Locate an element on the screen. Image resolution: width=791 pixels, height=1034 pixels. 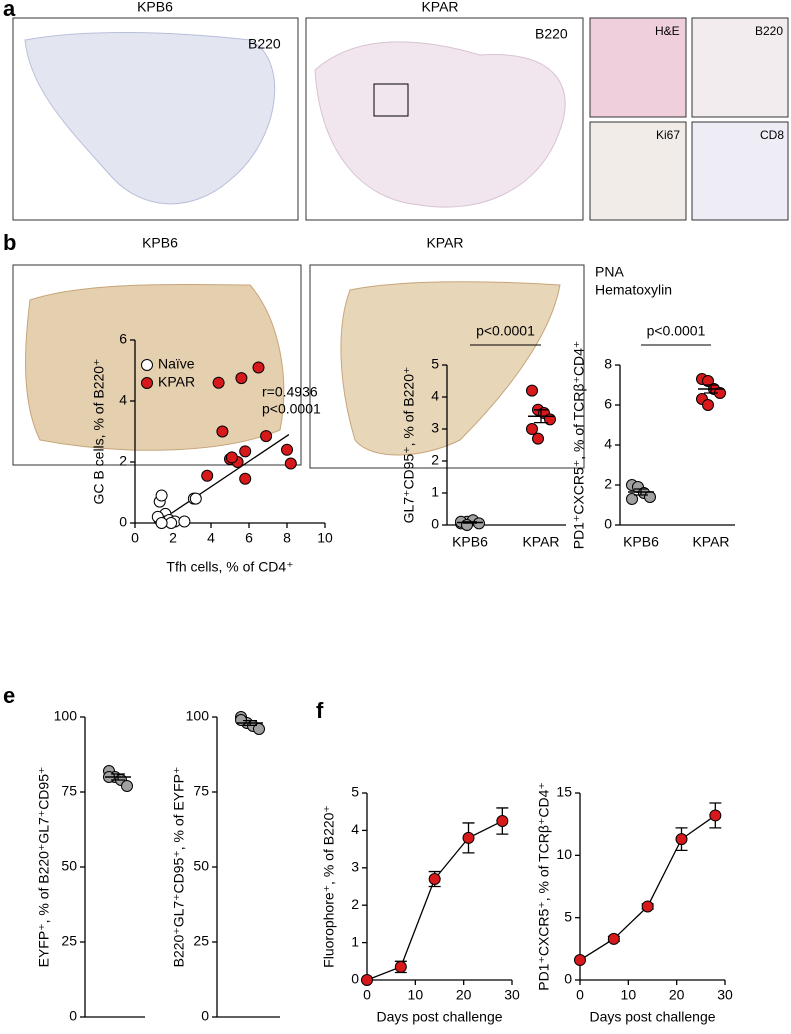
x-axis-label: Tfh cells, % of CD4⁺ is located at coordinates (229, 567).